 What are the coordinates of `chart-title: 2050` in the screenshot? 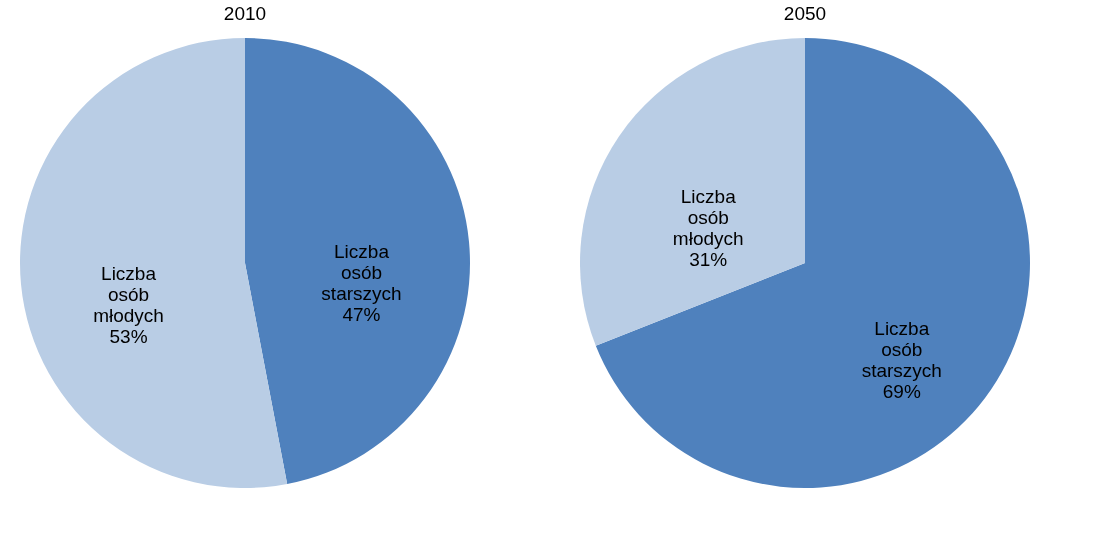 It's located at (805, 13).